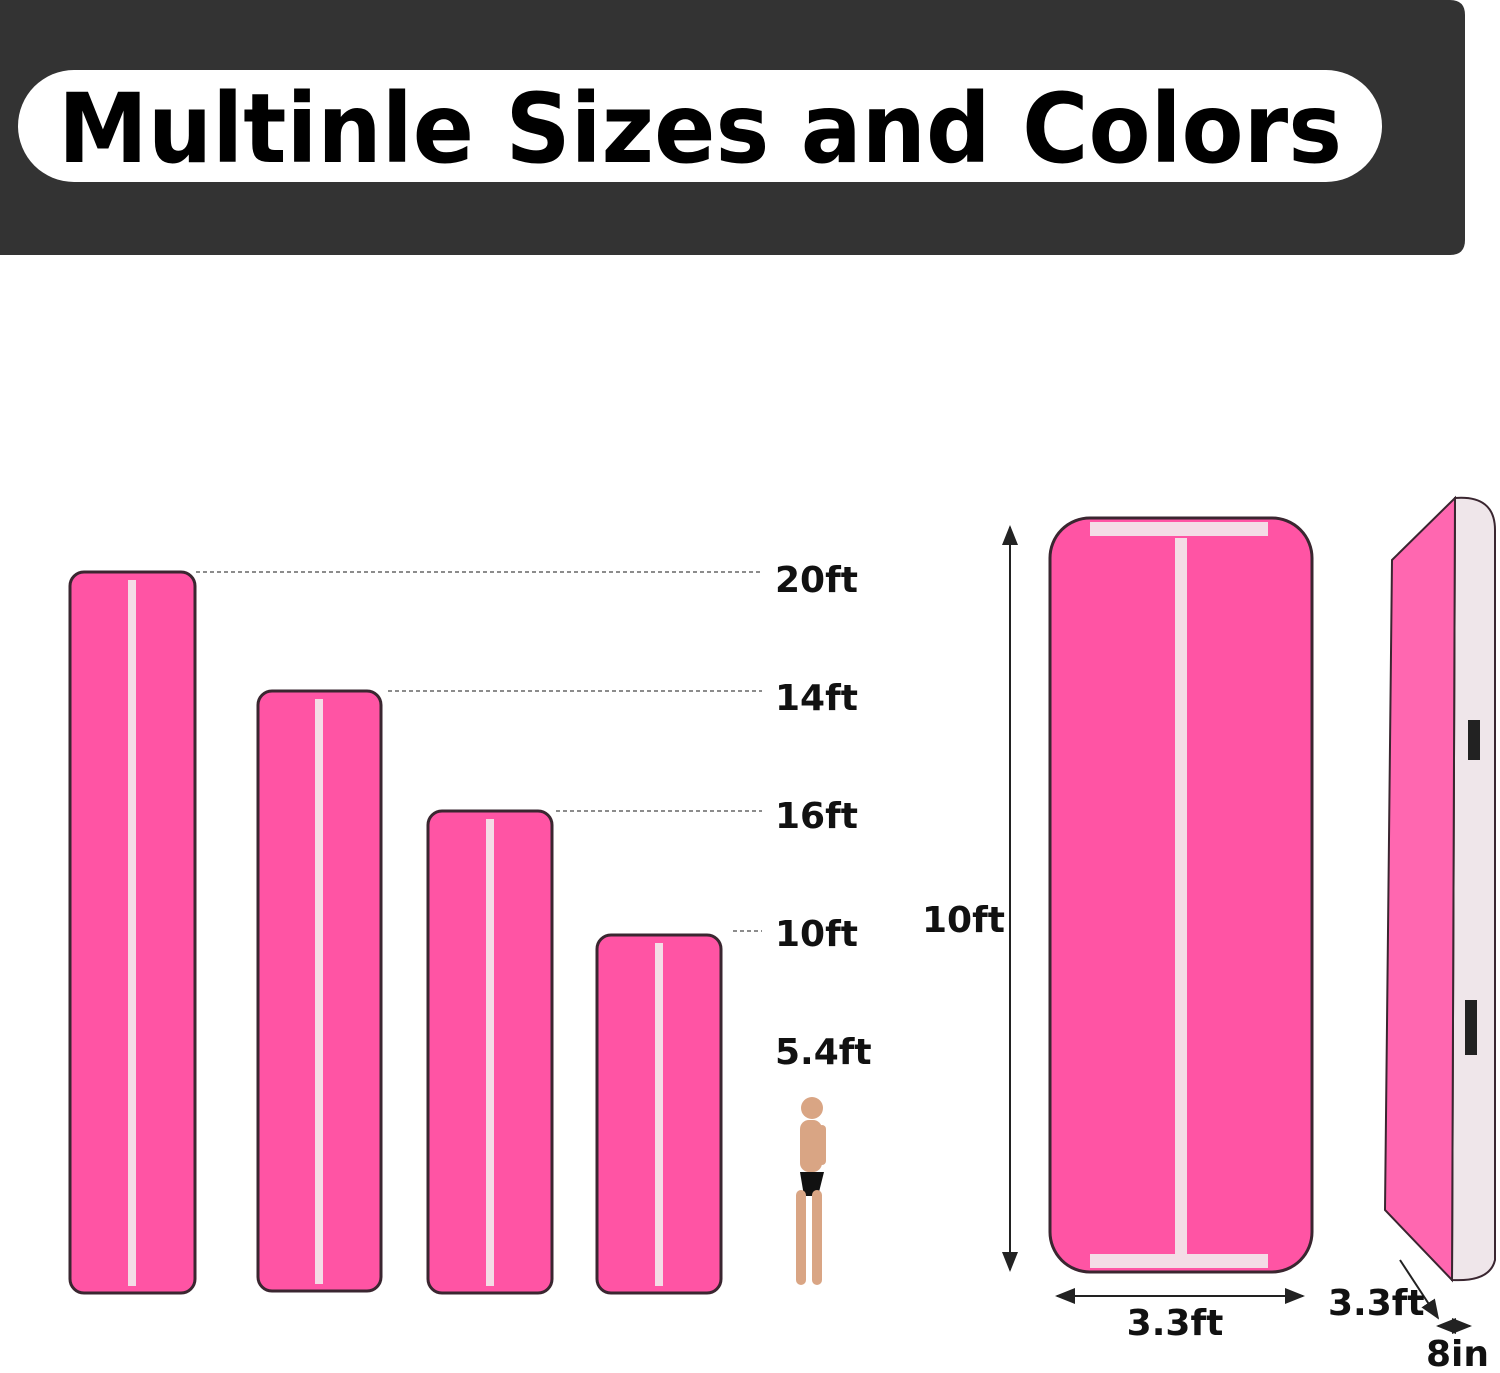 The image size is (1500, 1373). I want to click on size-label: 14ft, so click(816, 698).